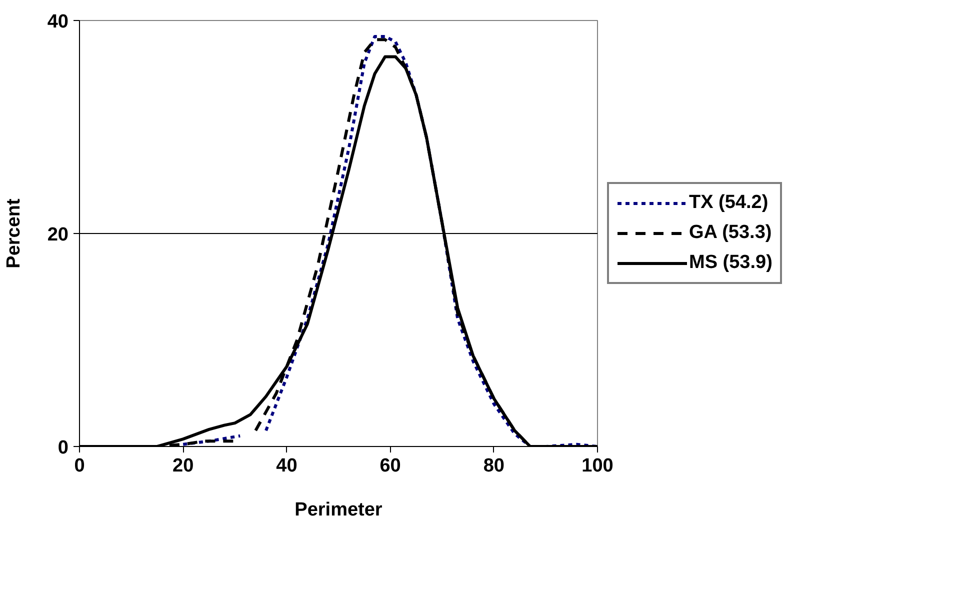  What do you see at coordinates (493, 466) in the screenshot?
I see `x-tick-label: 80` at bounding box center [493, 466].